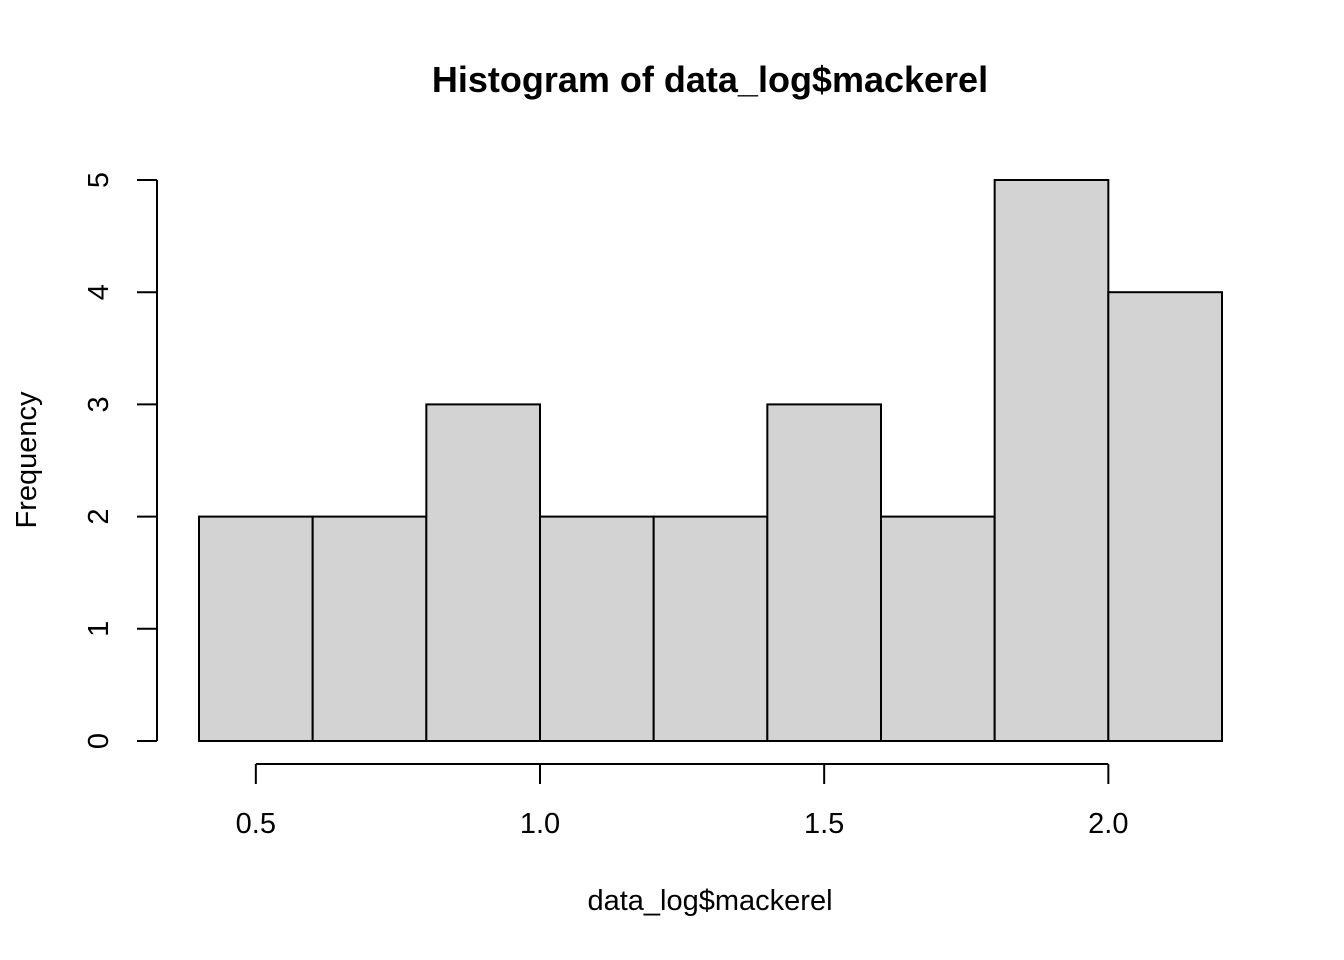 This screenshot has height=960, width=1344. Describe the element at coordinates (99, 180) in the screenshot. I see `y-tick-label-5: 5` at that location.